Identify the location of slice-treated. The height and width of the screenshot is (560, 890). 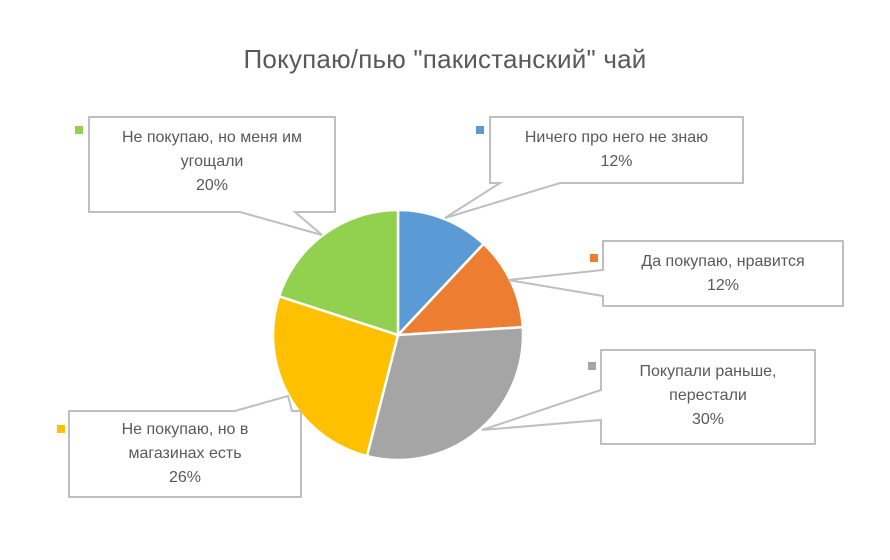
(338, 272).